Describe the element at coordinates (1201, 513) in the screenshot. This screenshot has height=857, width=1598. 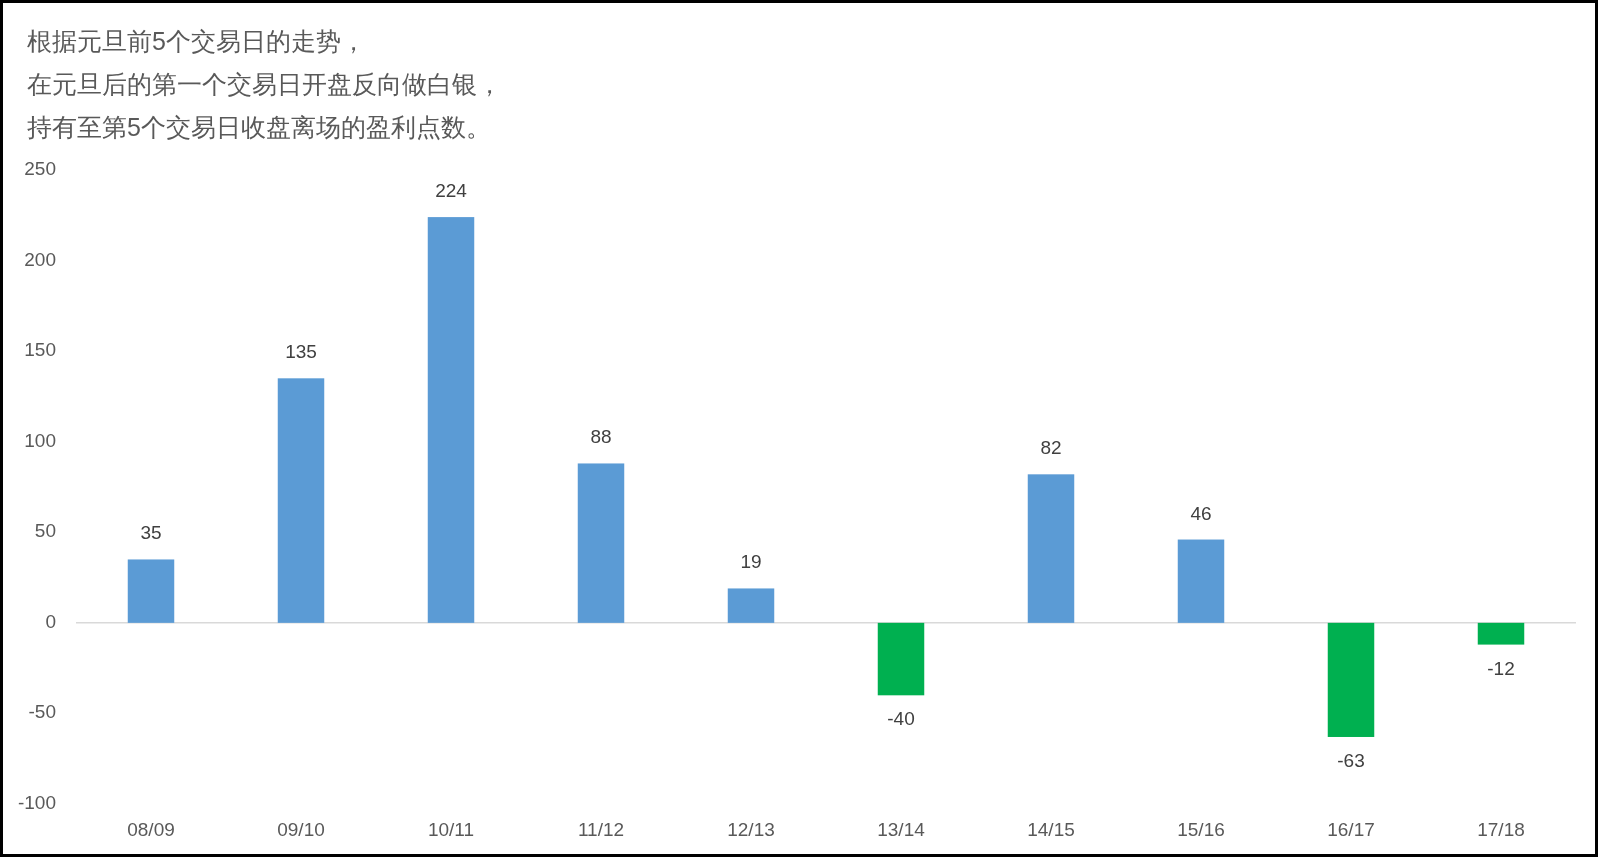
I see `data-label: 46` at that location.